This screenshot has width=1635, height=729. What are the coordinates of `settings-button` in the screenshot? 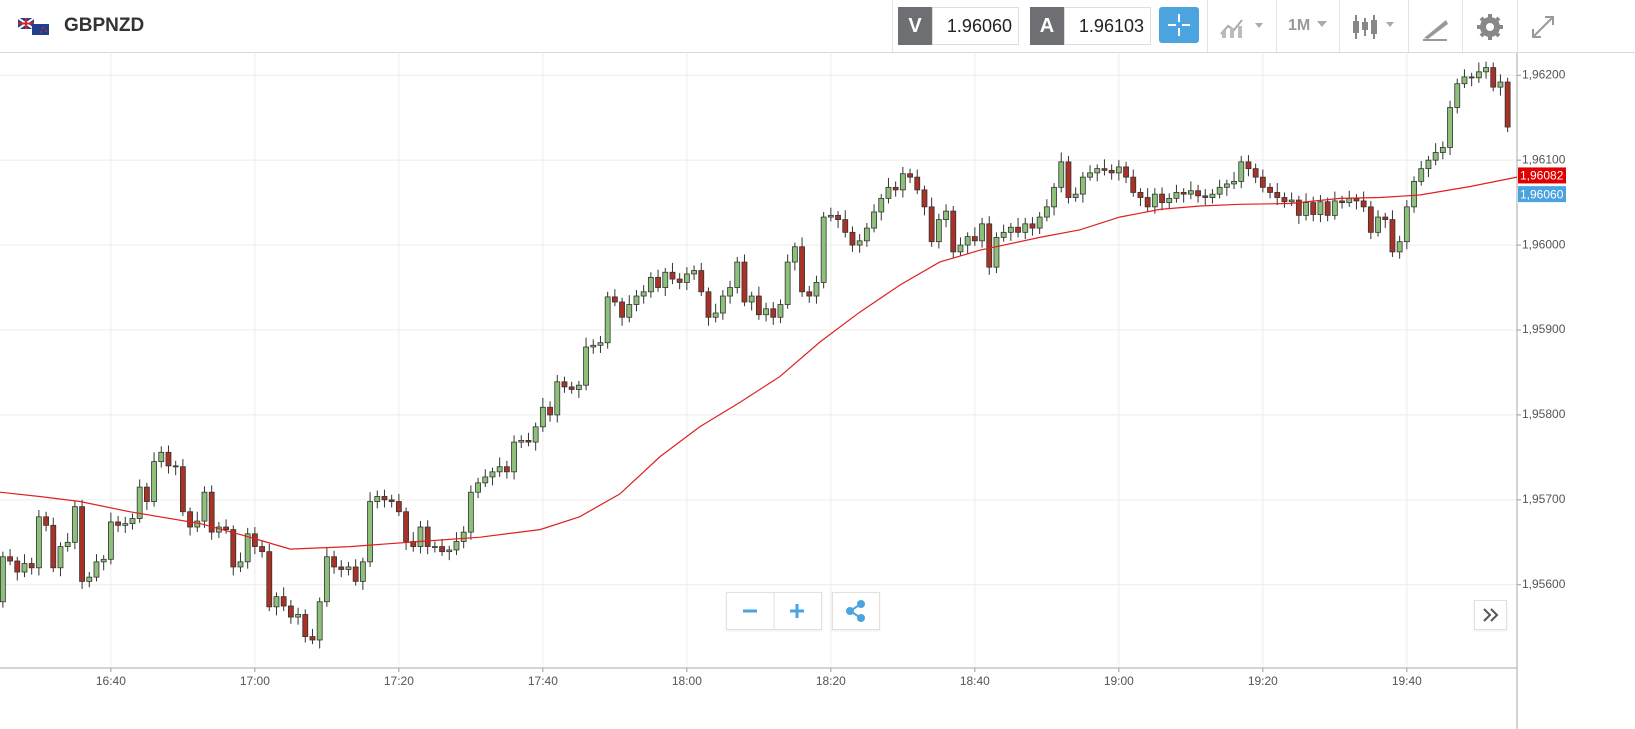 It's located at (1490, 27).